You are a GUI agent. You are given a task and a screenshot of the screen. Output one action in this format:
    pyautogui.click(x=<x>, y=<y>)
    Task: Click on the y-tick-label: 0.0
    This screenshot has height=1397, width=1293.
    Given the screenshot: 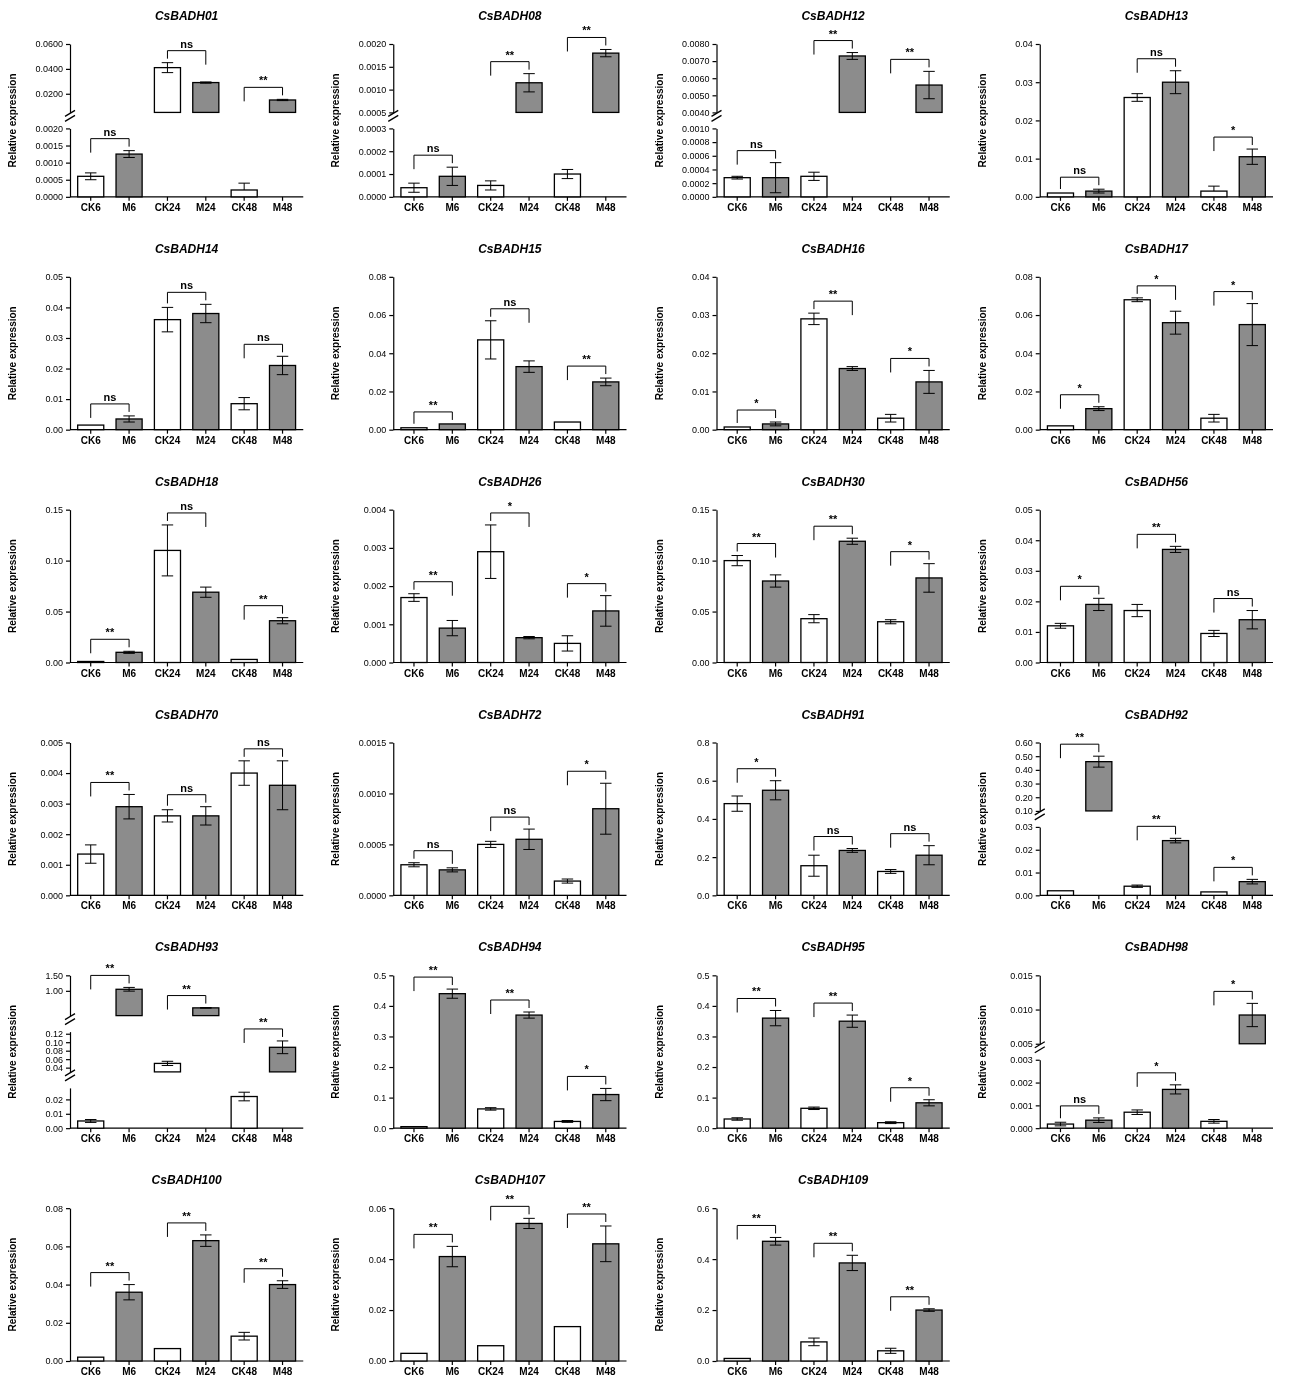 What is the action you would take?
    pyautogui.click(x=703, y=1361)
    